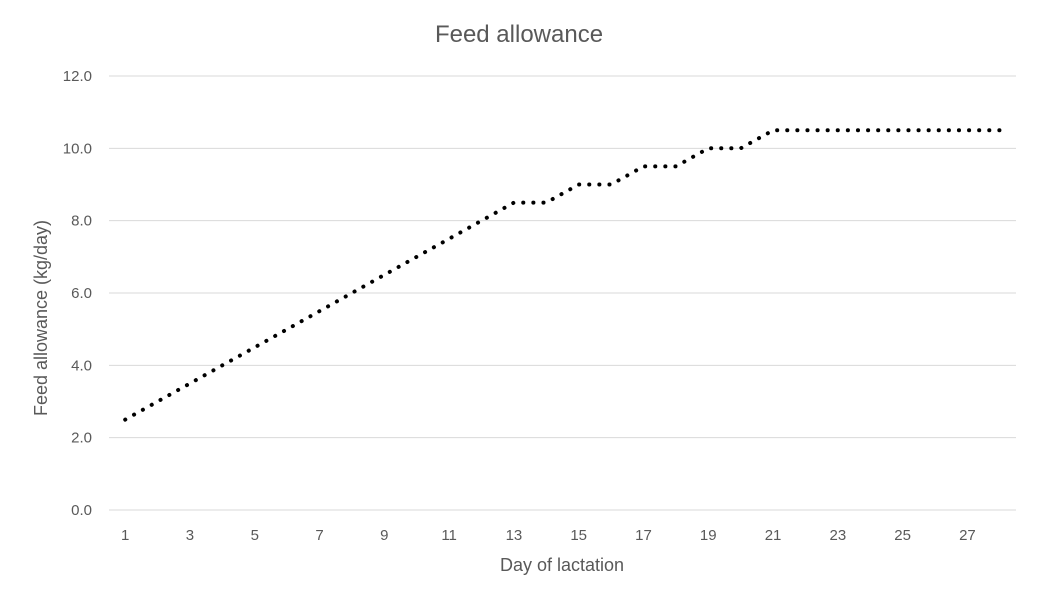  Describe the element at coordinates (81, 221) in the screenshot. I see `y-tick-label: 8.0` at that location.